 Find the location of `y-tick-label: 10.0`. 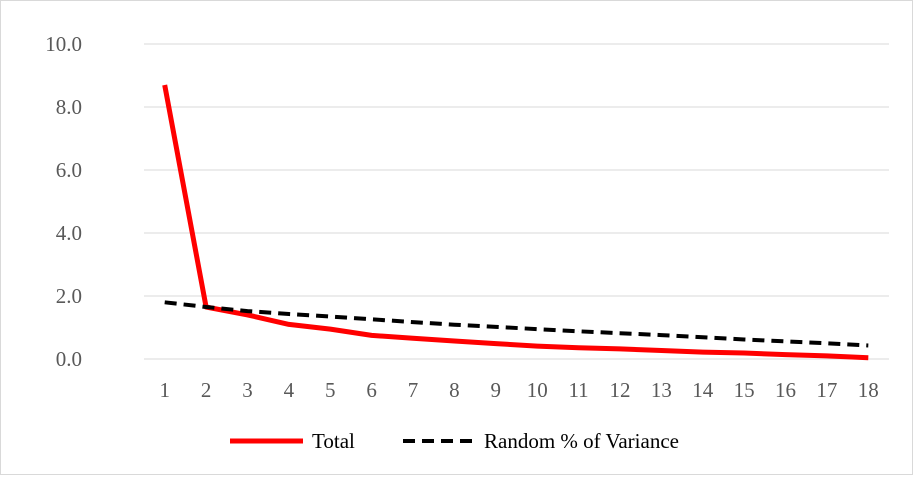

y-tick-label: 10.0 is located at coordinates (63, 44).